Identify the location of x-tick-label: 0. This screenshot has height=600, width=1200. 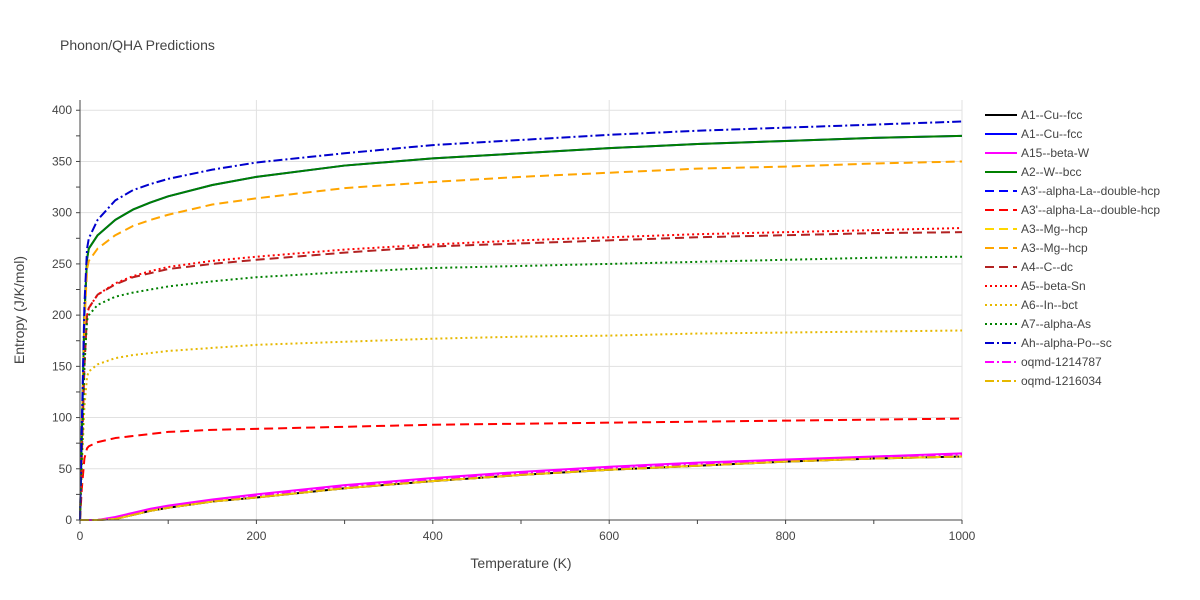
(80, 536).